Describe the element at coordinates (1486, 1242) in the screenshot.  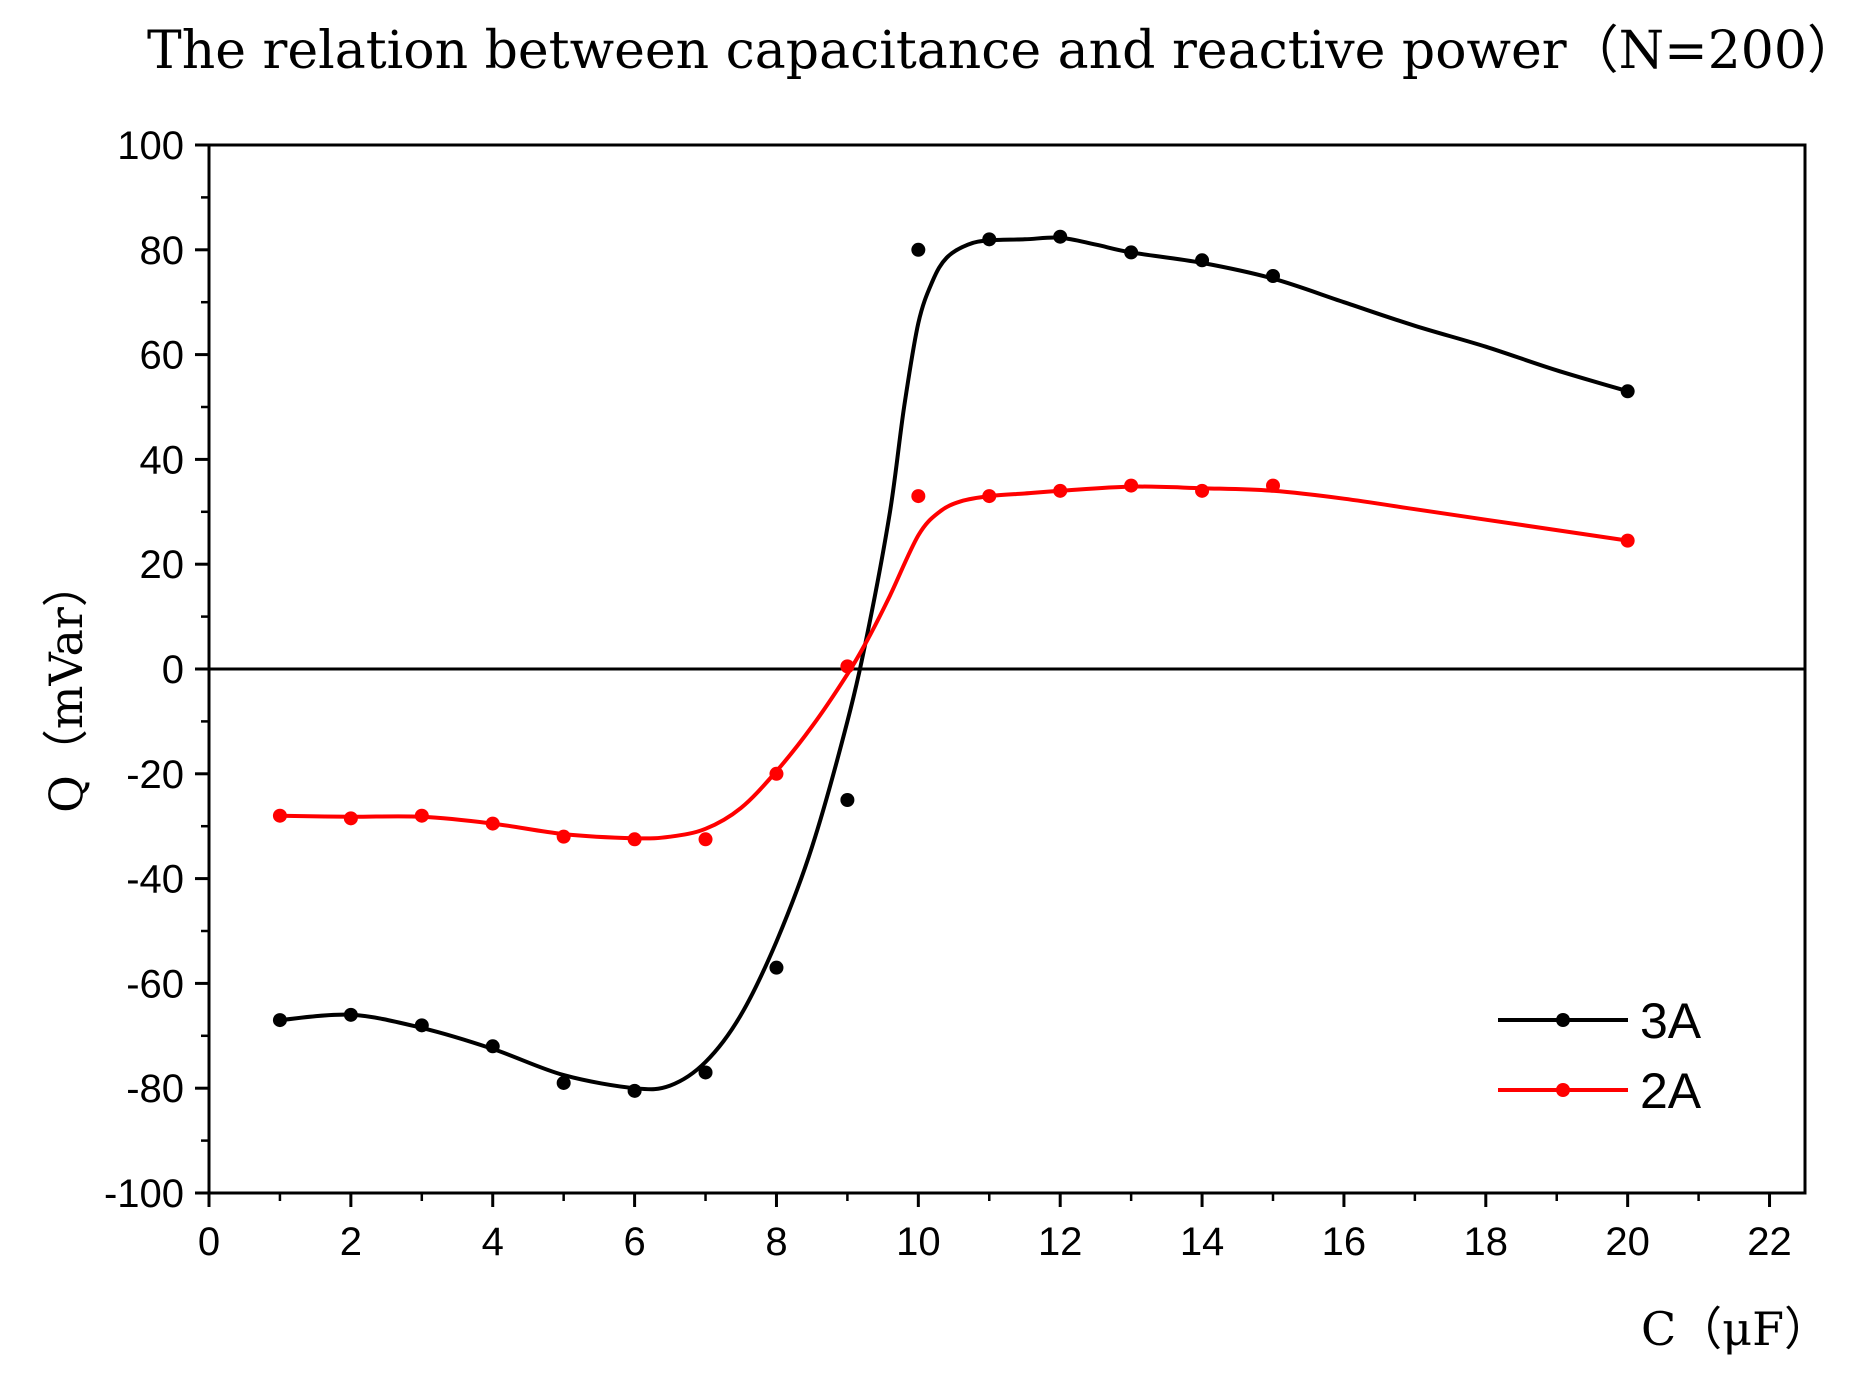
I see `x-tick-label: 18` at that location.